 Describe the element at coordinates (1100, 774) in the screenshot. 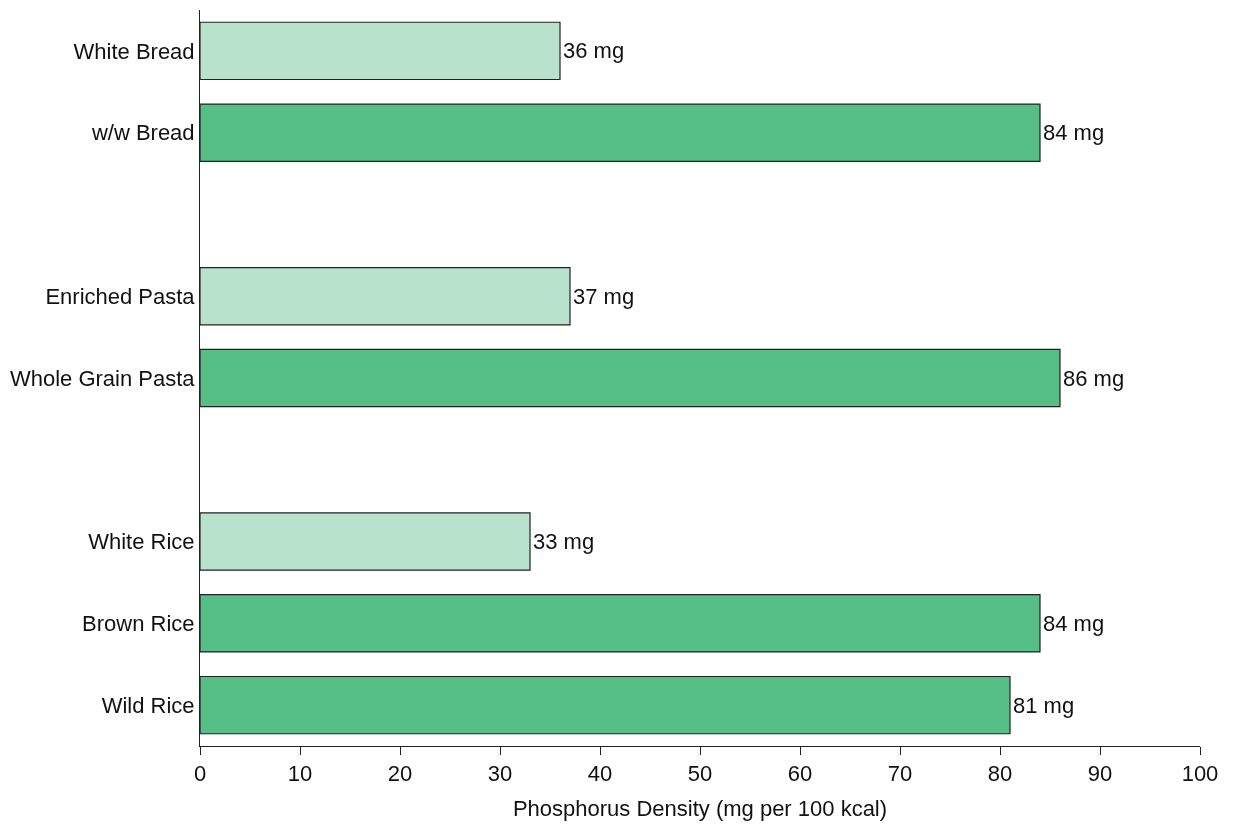

I see `x-tick-label: 90` at that location.